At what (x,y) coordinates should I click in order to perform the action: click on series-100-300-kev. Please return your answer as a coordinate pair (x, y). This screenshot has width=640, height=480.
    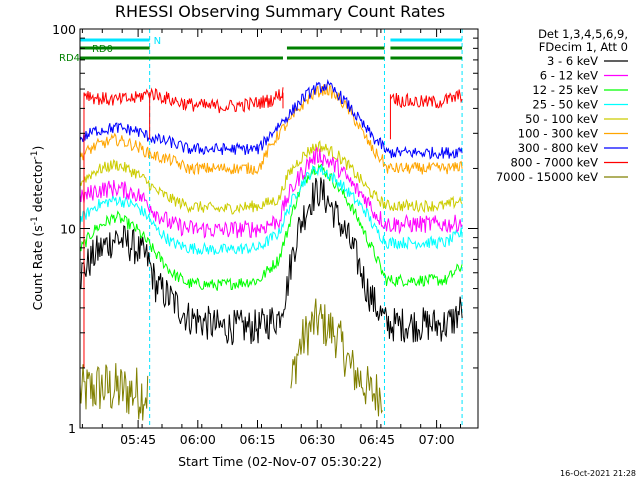
    Looking at the image, I should click on (271, 130).